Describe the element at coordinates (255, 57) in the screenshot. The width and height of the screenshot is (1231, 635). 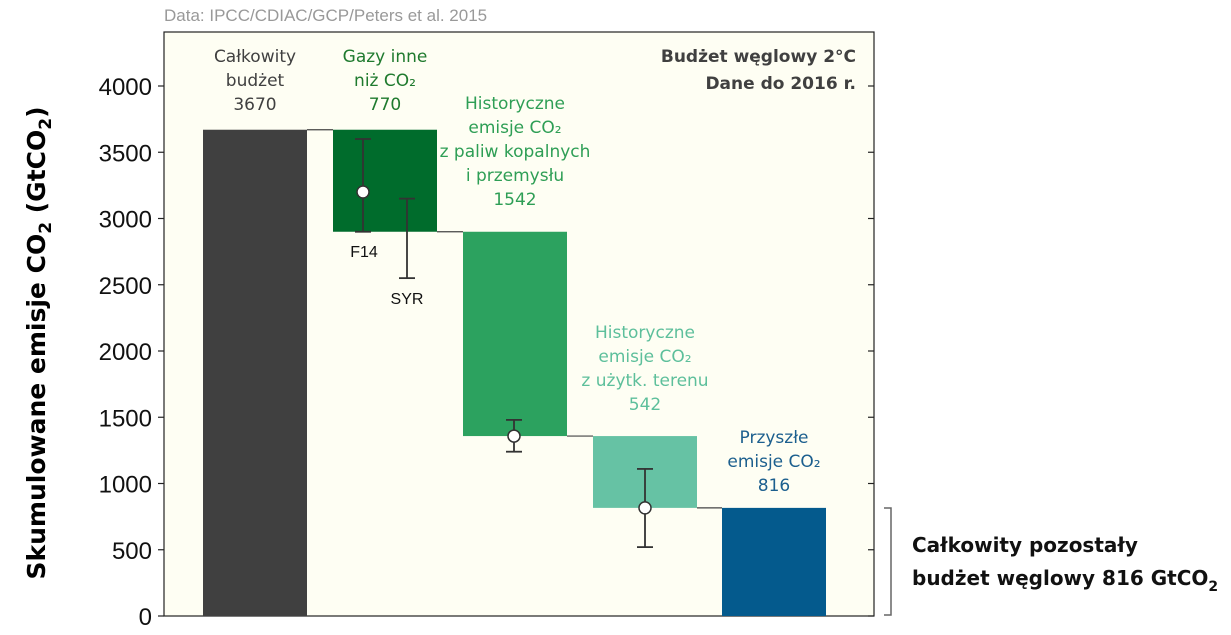
I see `bar-label-line: Całkowity` at that location.